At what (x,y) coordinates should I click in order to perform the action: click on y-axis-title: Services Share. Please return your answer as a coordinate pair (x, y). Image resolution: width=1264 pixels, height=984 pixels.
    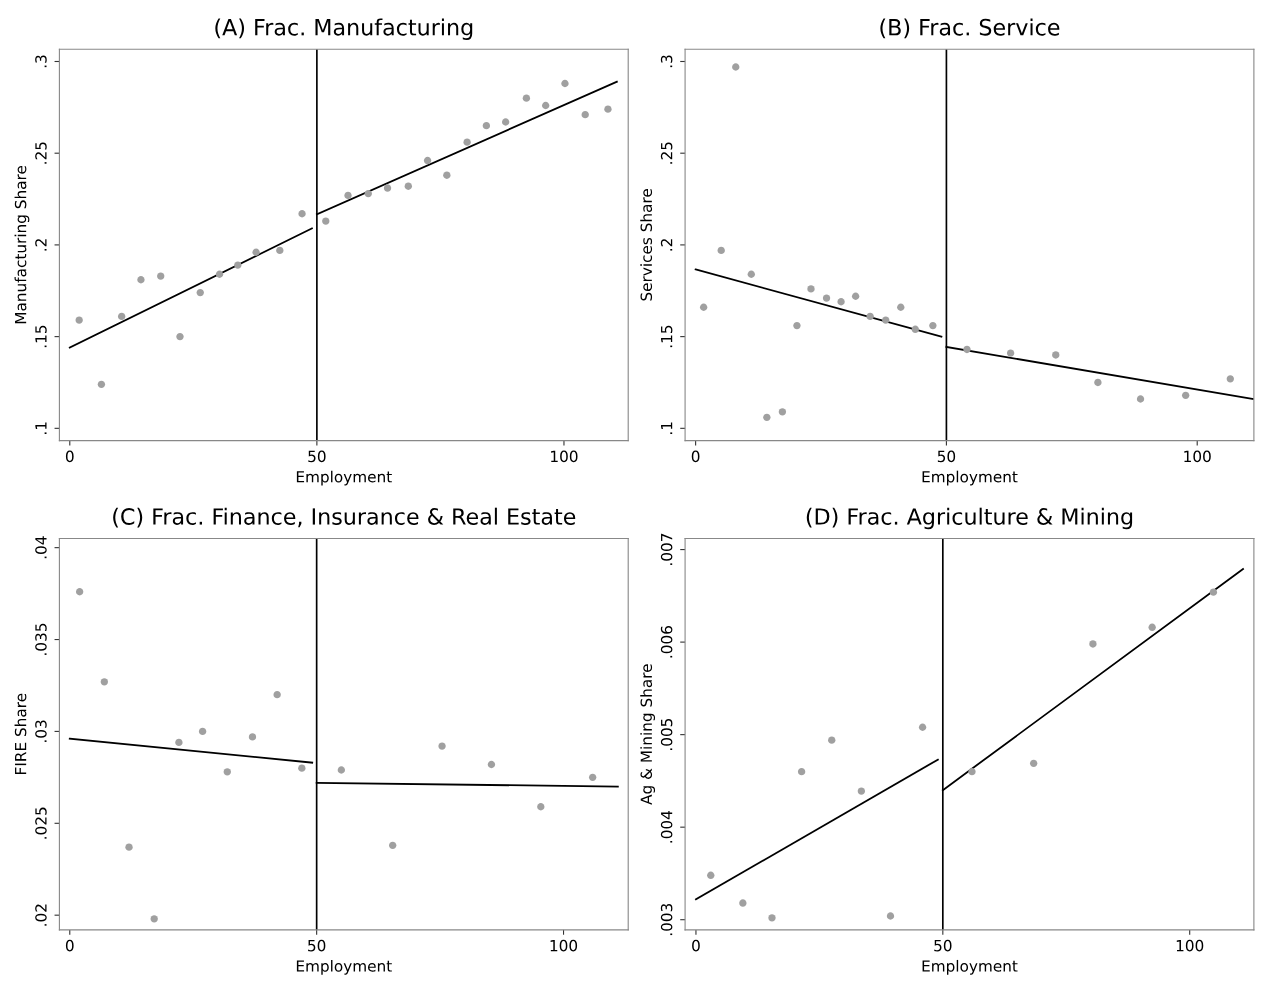
    Looking at the image, I should click on (646, 245).